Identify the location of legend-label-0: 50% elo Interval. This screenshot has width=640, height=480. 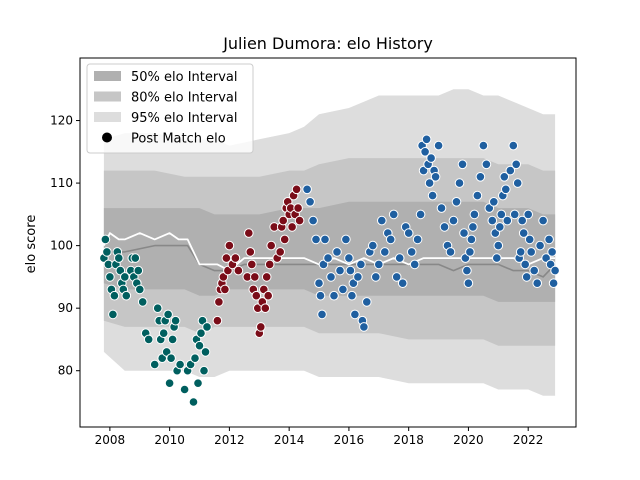
(184, 77).